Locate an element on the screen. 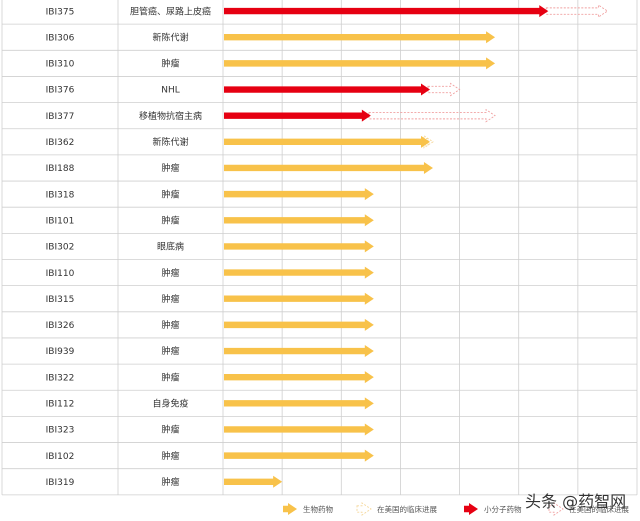 The width and height of the screenshot is (640, 521). pipeline-row: IBI302 眼底病 is located at coordinates (210, 246).